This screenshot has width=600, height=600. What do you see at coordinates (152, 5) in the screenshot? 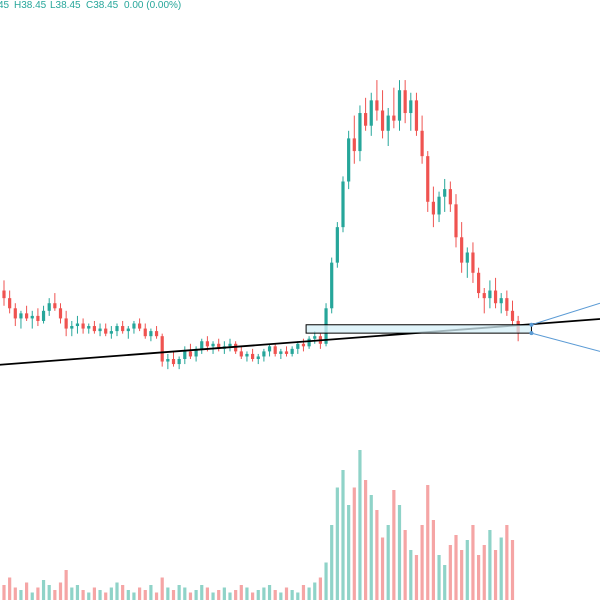
I see `ohlc-change: 0.00 (0.00%)` at bounding box center [152, 5].